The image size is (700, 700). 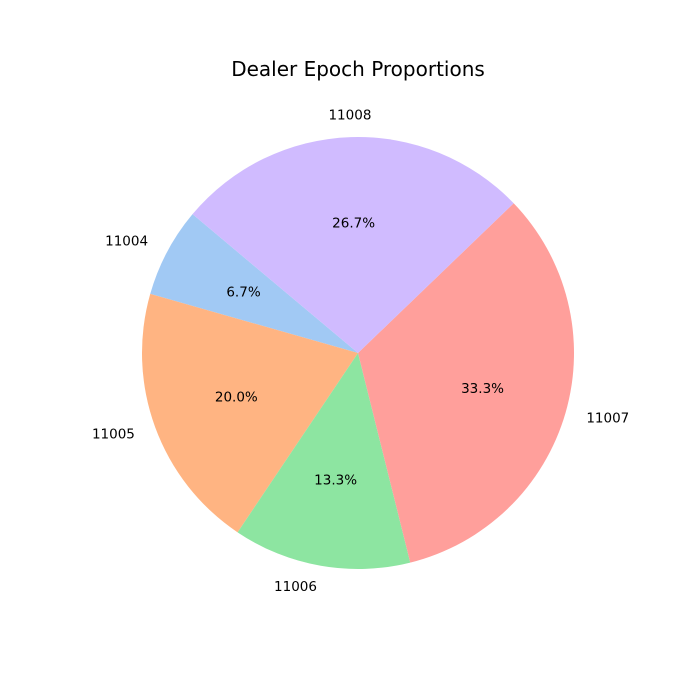 I want to click on slice-label-11006: 11006, so click(x=295, y=587).